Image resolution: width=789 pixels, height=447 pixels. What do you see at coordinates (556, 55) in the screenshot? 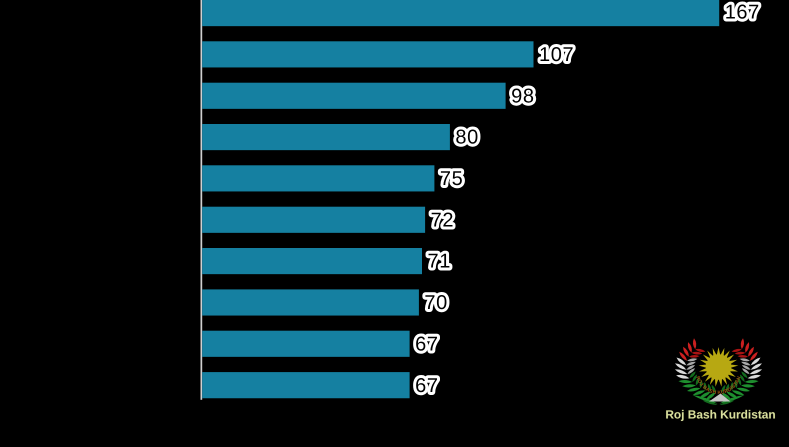
I see `svg-text: 107` at bounding box center [556, 55].